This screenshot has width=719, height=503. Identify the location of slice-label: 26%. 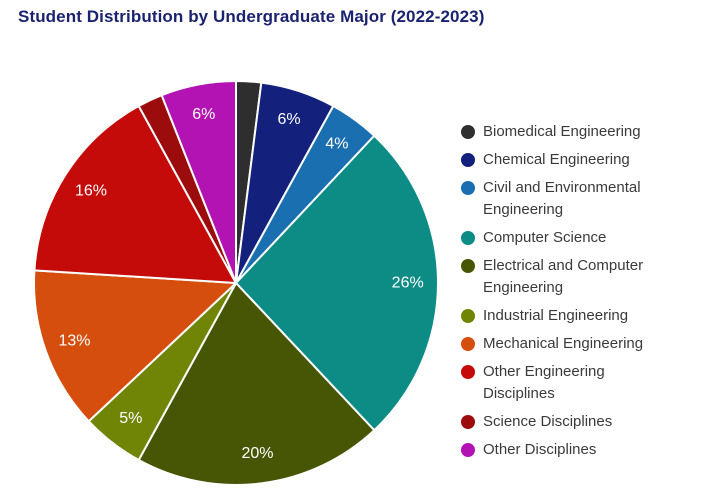
(408, 283).